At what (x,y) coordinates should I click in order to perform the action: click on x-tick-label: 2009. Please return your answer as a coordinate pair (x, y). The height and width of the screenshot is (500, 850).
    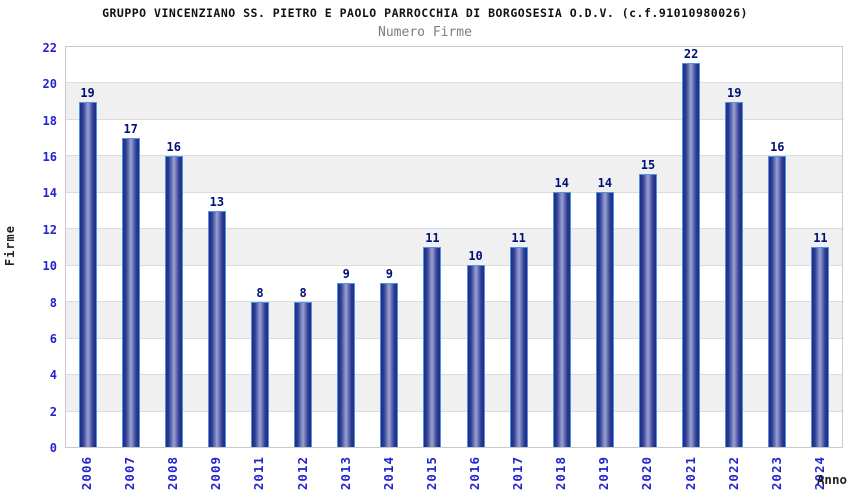
    Looking at the image, I should click on (216, 473).